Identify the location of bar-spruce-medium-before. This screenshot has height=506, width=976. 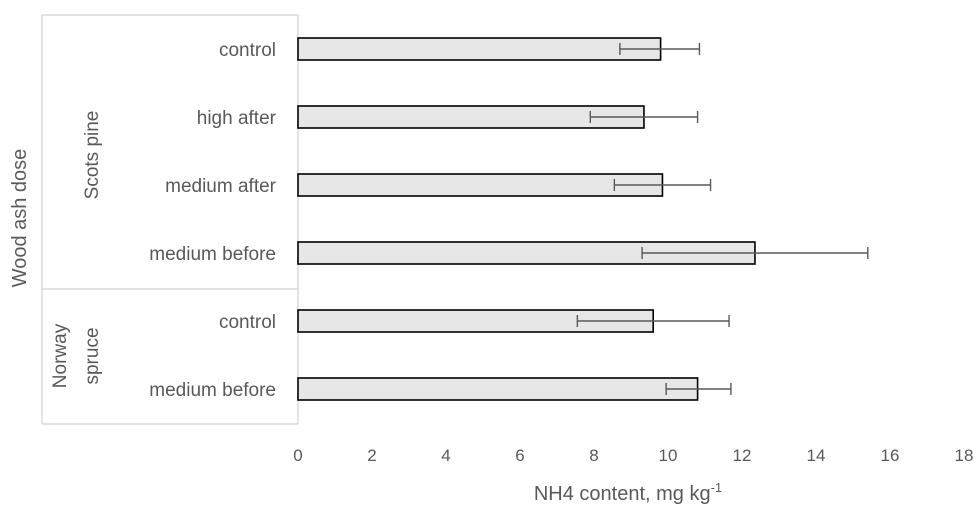
(498, 389).